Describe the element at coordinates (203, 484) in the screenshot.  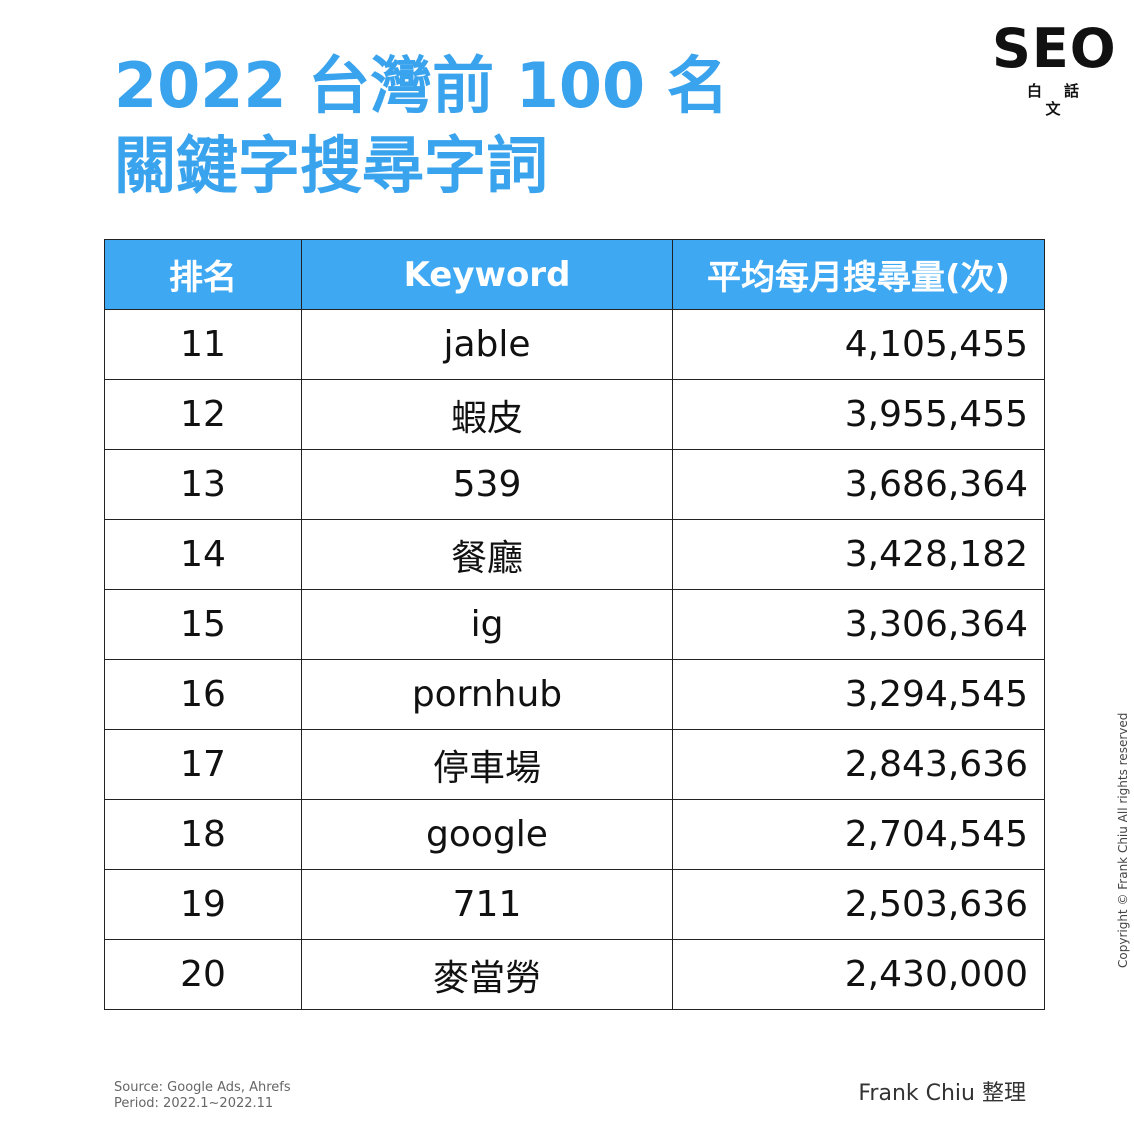
I see `rank-cell: 13` at that location.